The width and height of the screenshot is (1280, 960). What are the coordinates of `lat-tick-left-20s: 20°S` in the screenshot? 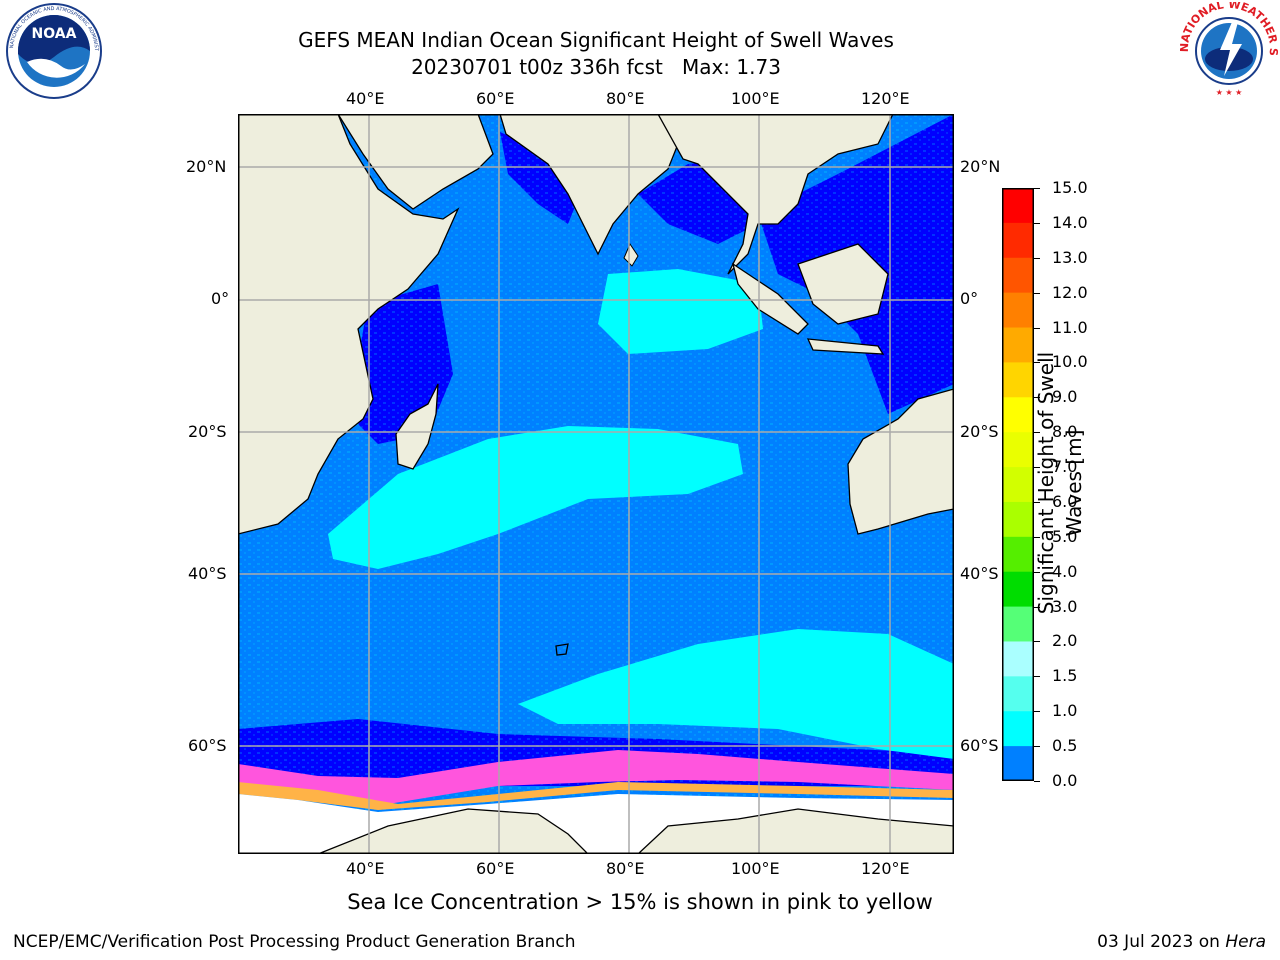 It's located at (207, 431).